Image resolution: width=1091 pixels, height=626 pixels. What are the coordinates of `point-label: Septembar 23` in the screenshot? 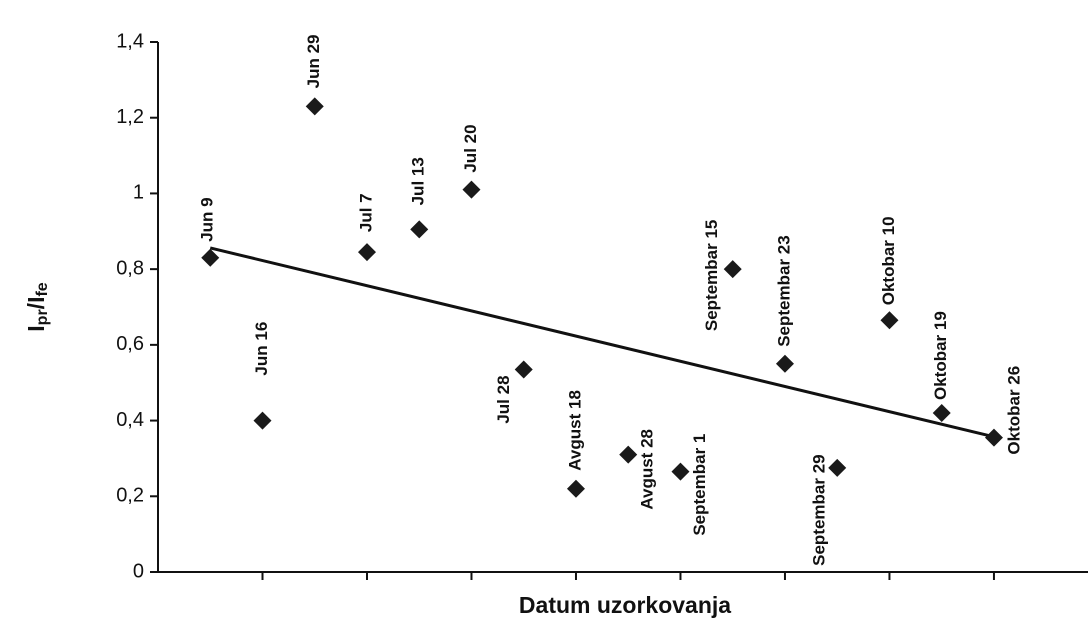 It's located at (783, 291).